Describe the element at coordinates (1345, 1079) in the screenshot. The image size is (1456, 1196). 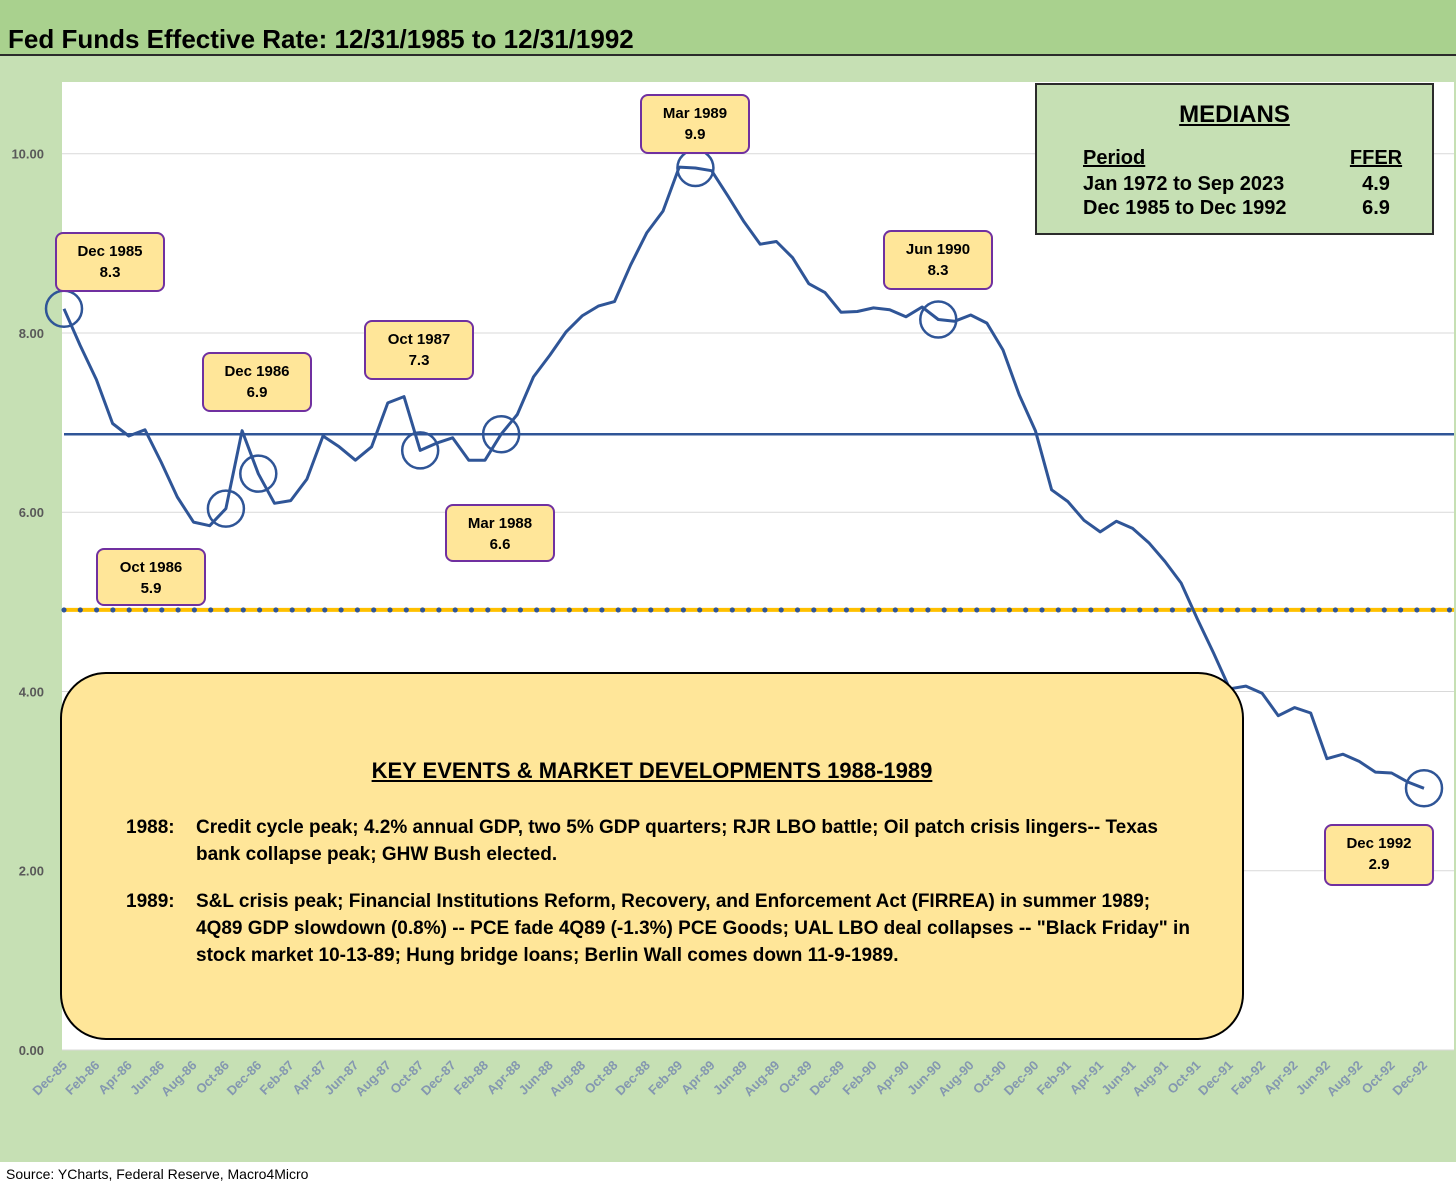
I see `x-tick-label: Aug-92` at that location.